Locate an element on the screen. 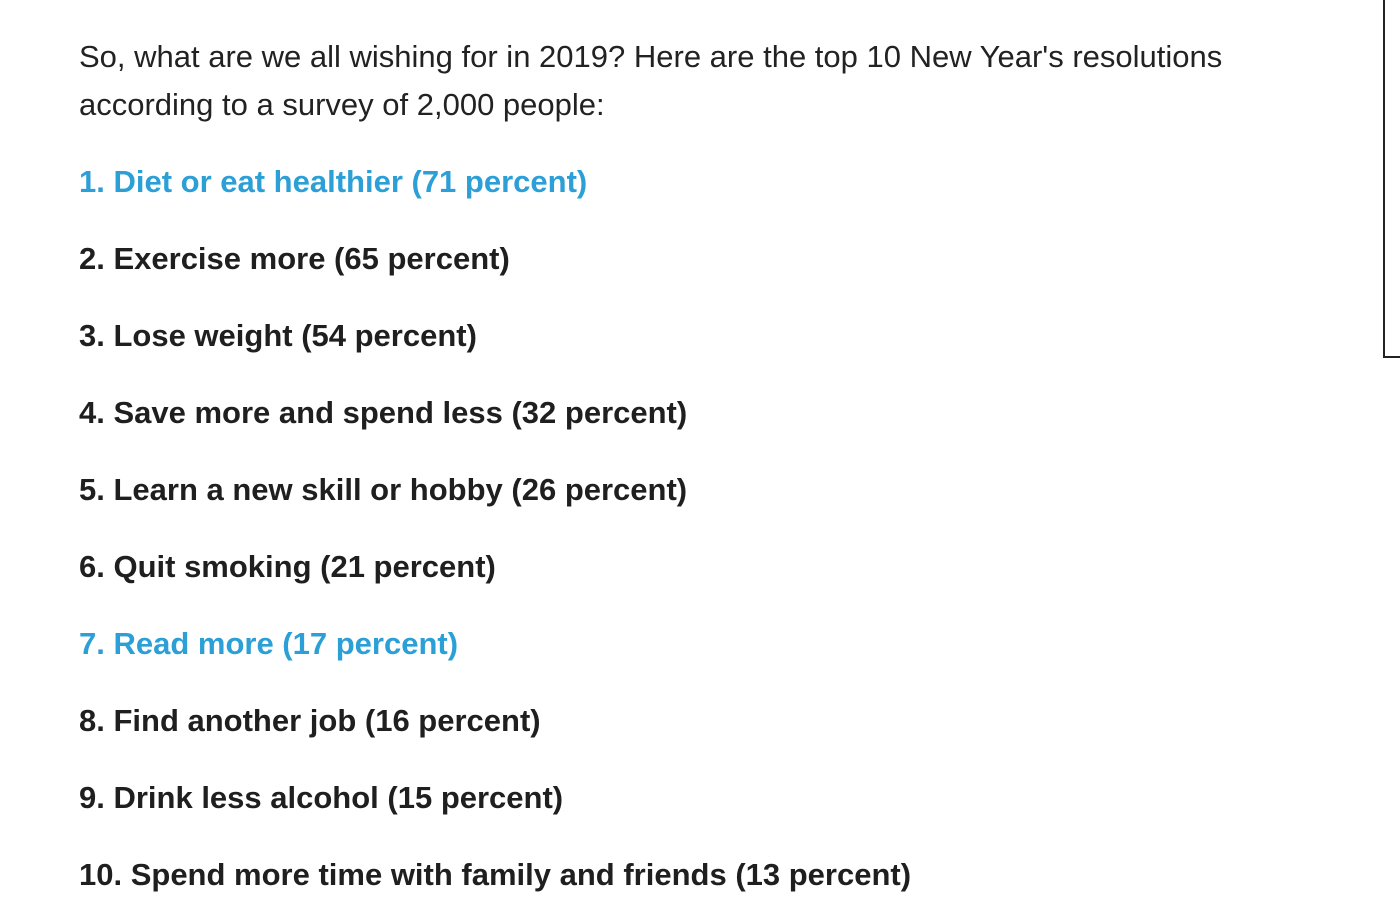 The image size is (1400, 924). resolution-item-2: 2. Exercise more (65 percent) is located at coordinates (294, 258).